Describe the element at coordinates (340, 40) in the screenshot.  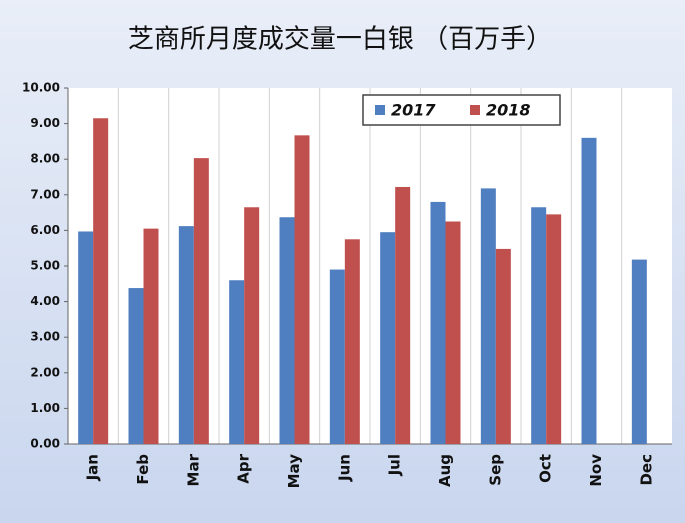
I see `chart-title: 芝商所月度成交量一白银 （百万手）` at that location.